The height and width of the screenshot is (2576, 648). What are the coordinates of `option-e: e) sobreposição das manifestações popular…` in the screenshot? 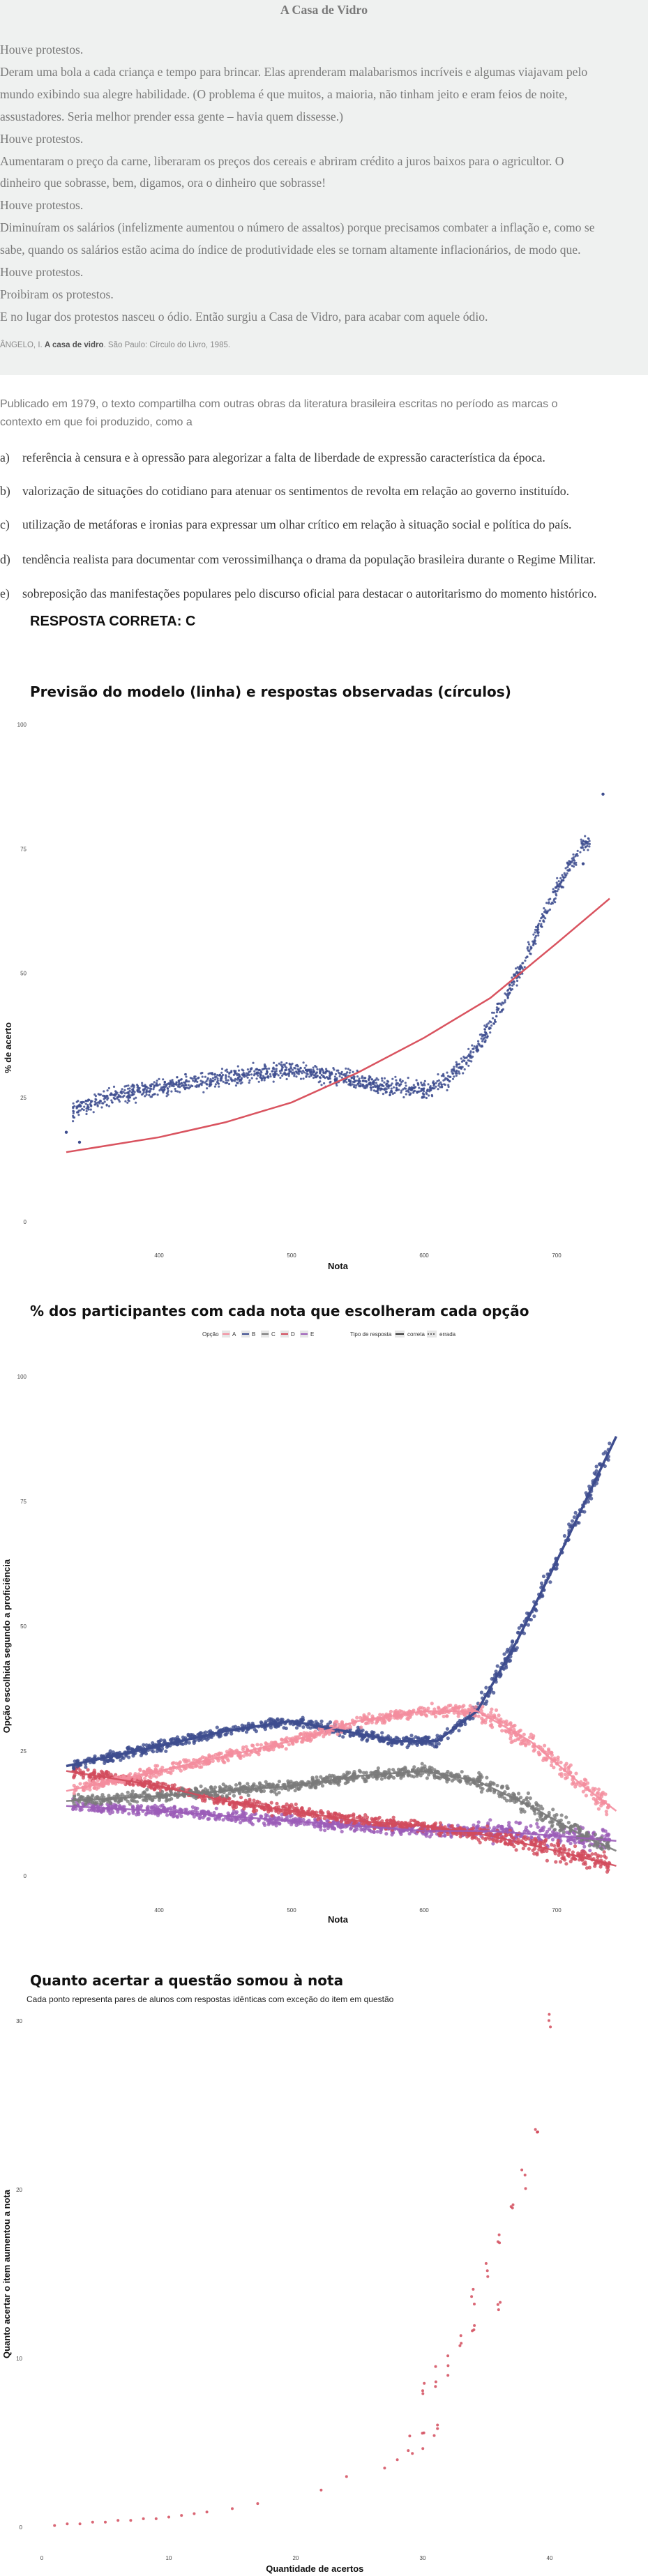 It's located at (298, 593).